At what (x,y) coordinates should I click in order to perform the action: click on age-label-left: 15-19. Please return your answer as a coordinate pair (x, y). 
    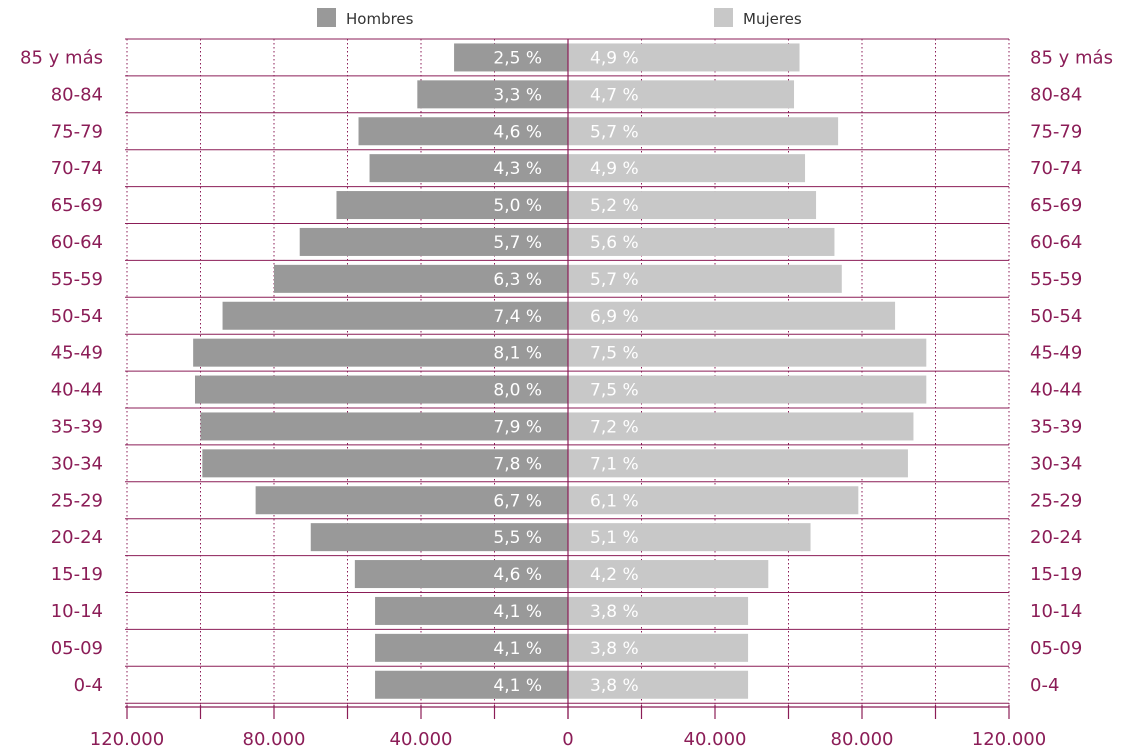
    Looking at the image, I should click on (77, 574).